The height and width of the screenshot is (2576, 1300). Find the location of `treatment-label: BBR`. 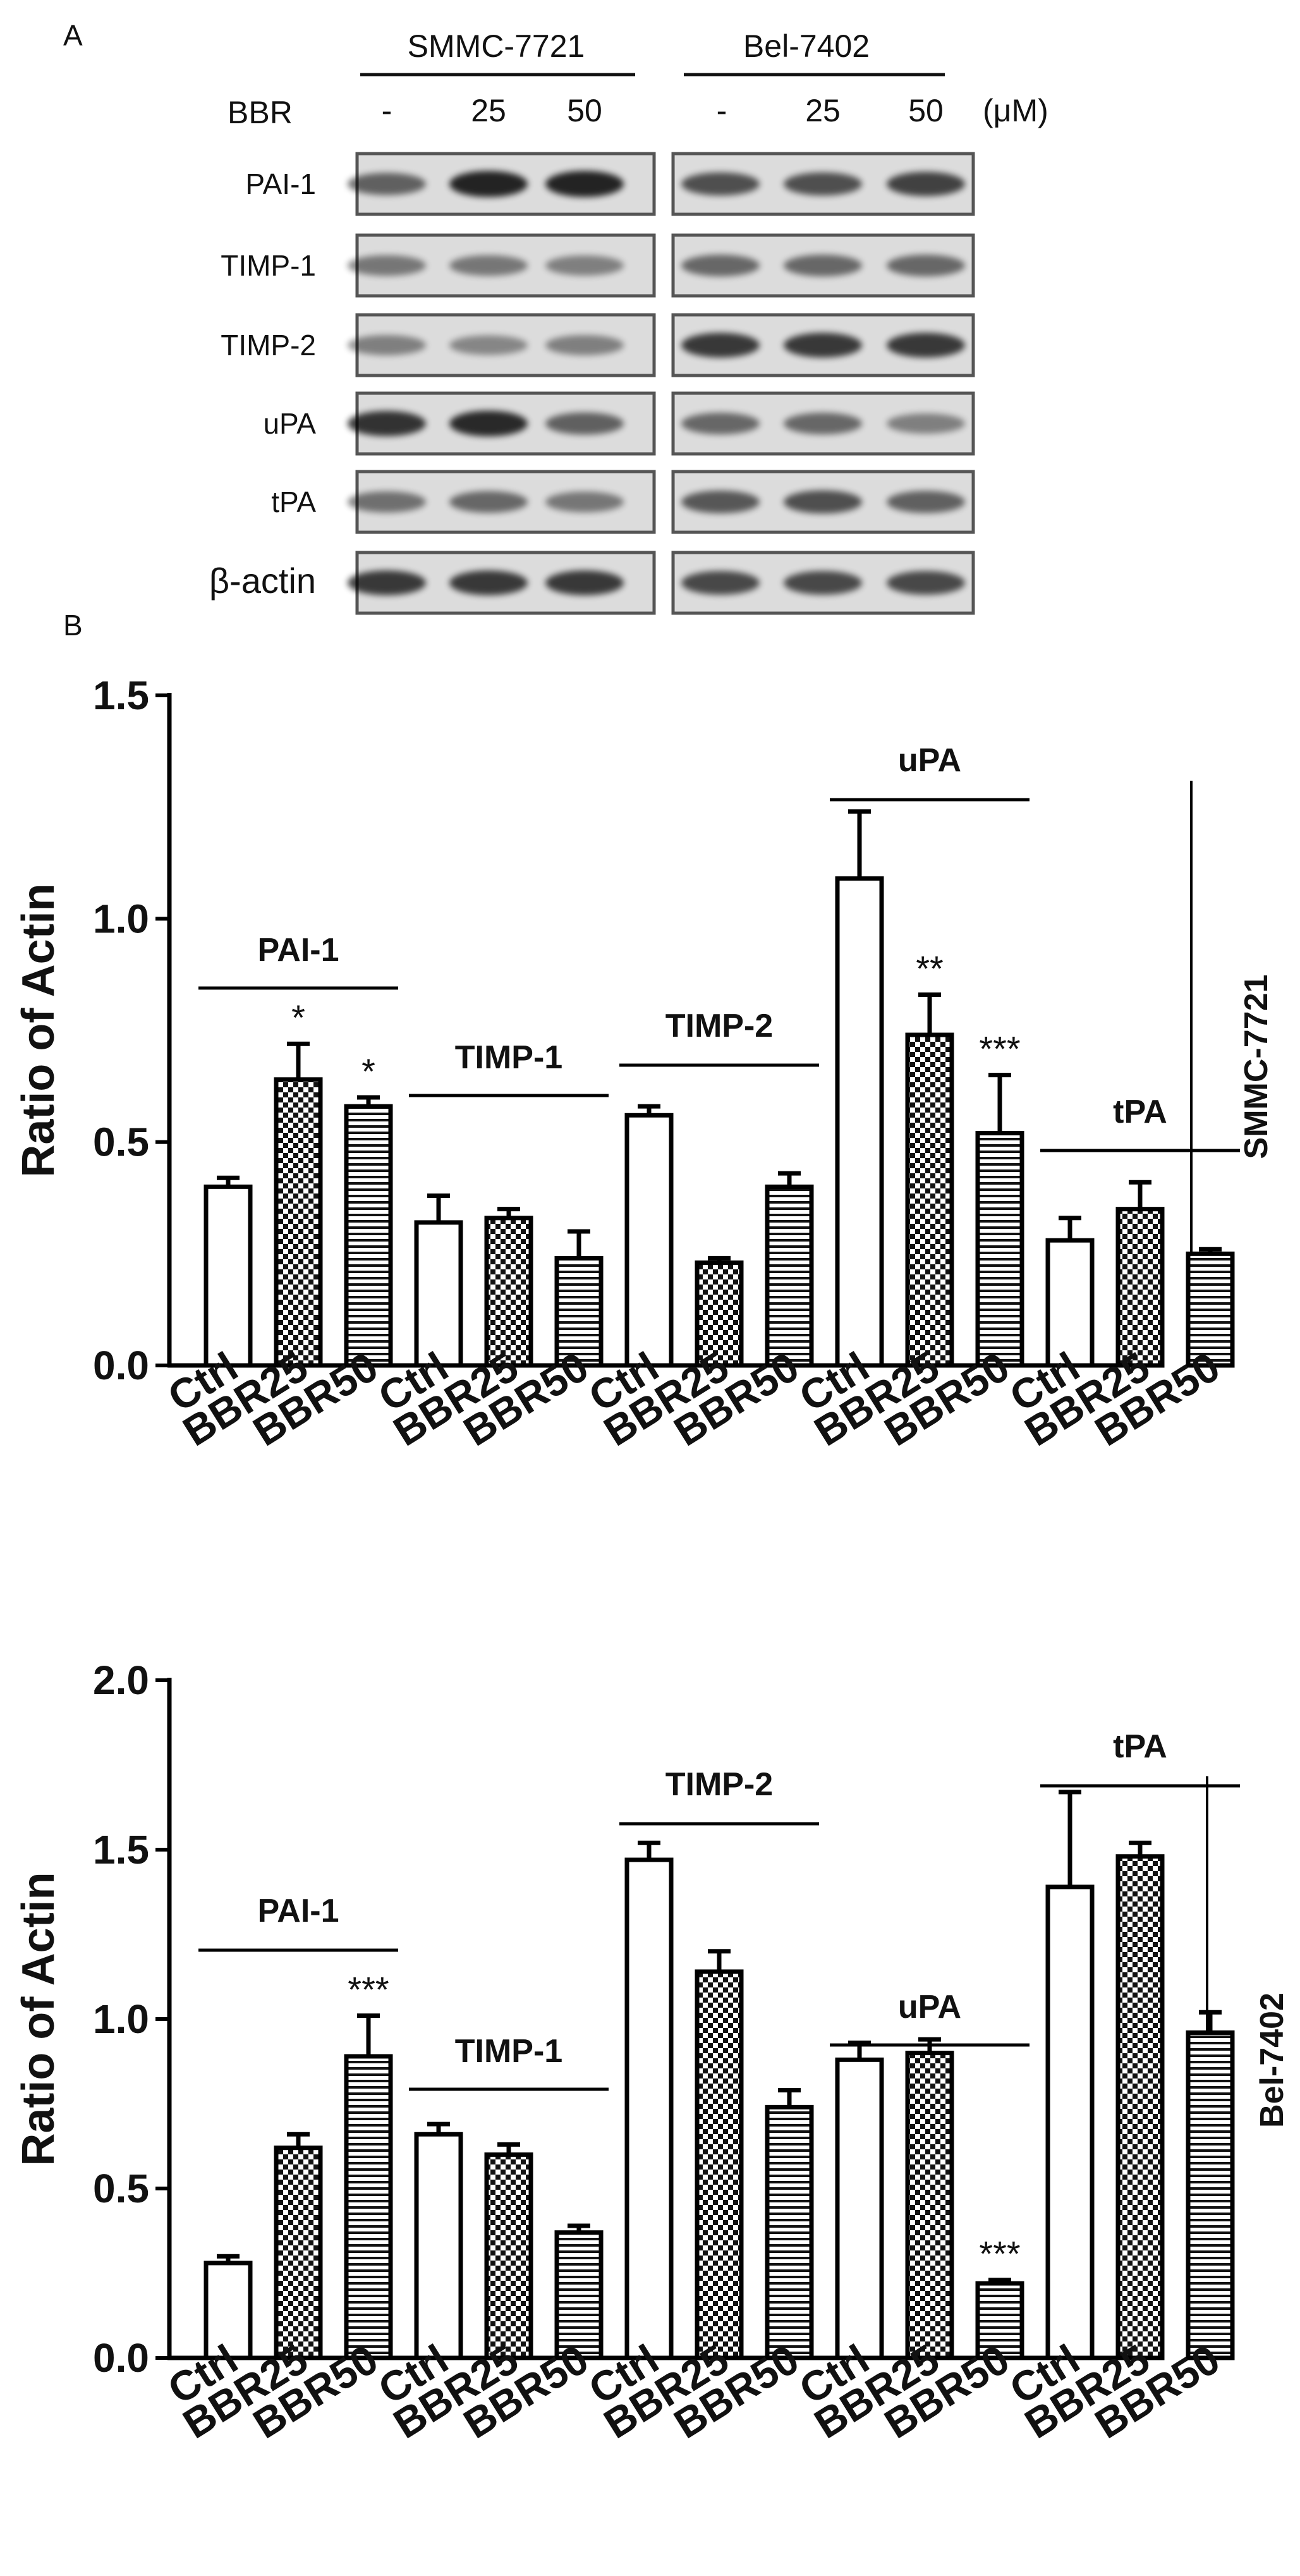

treatment-label: BBR is located at coordinates (260, 112).